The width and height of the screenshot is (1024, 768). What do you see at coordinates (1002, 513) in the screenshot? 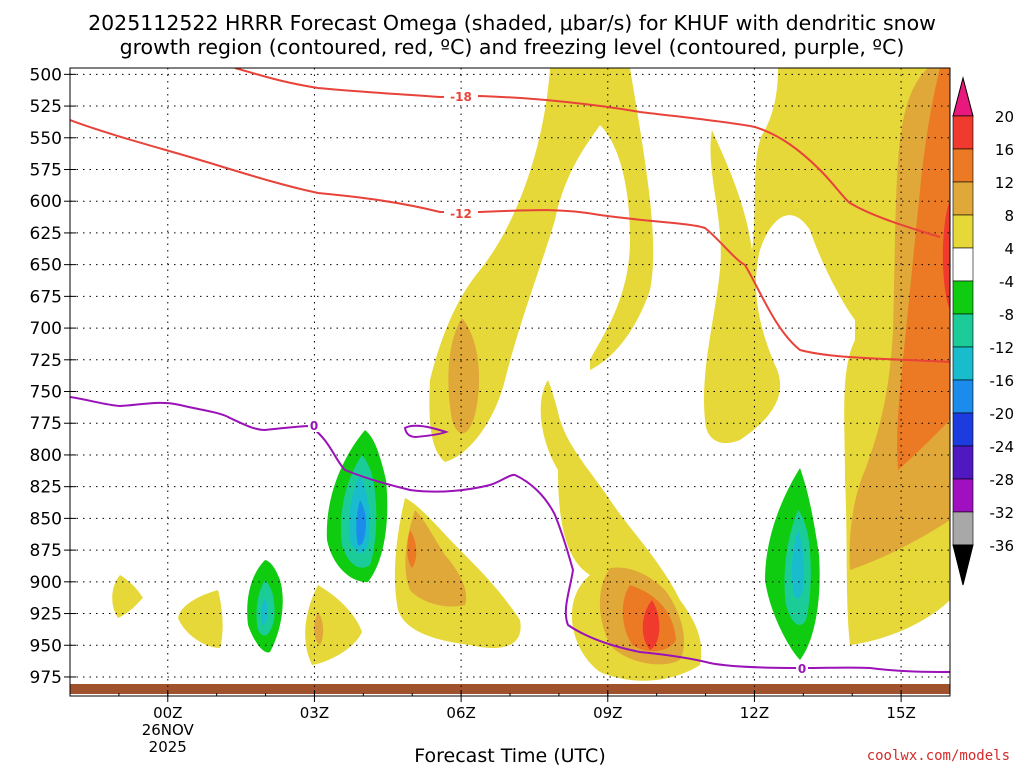
I see `colorbar-tick-label: -32` at bounding box center [1002, 513].